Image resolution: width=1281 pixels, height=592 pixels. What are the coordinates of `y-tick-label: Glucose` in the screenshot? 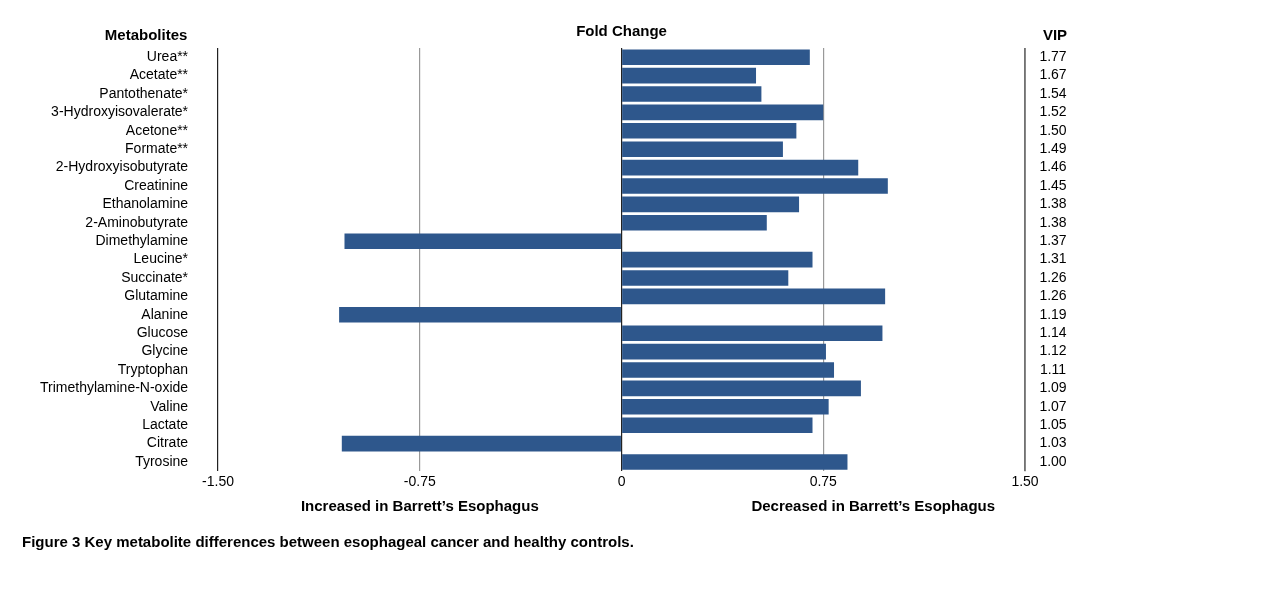 It's located at (162, 332).